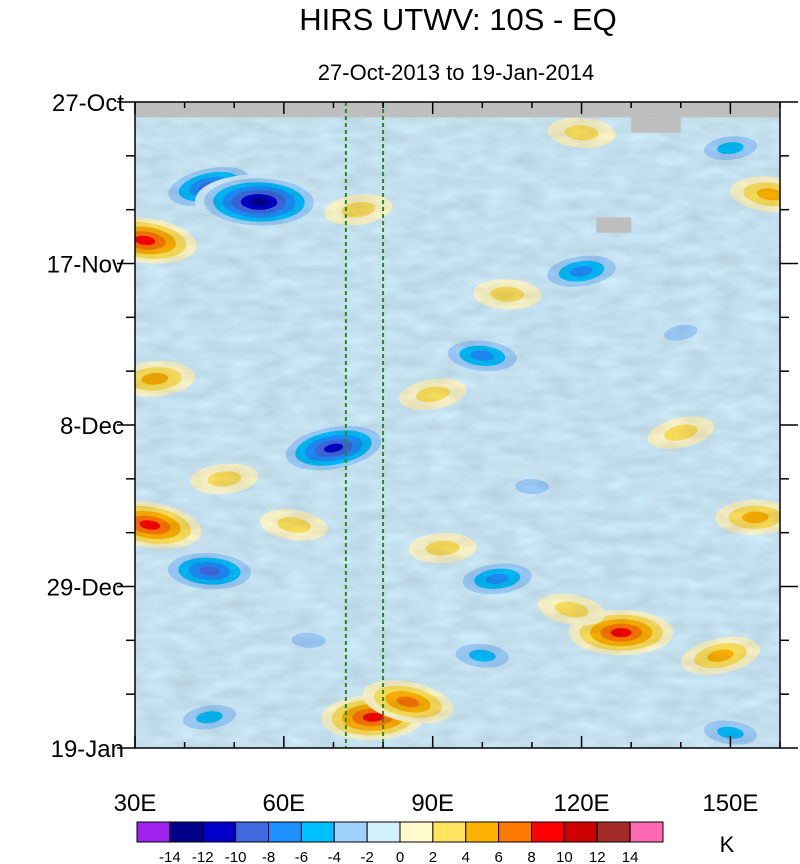  What do you see at coordinates (457, 167) in the screenshot?
I see `missing-data-layer` at bounding box center [457, 167].